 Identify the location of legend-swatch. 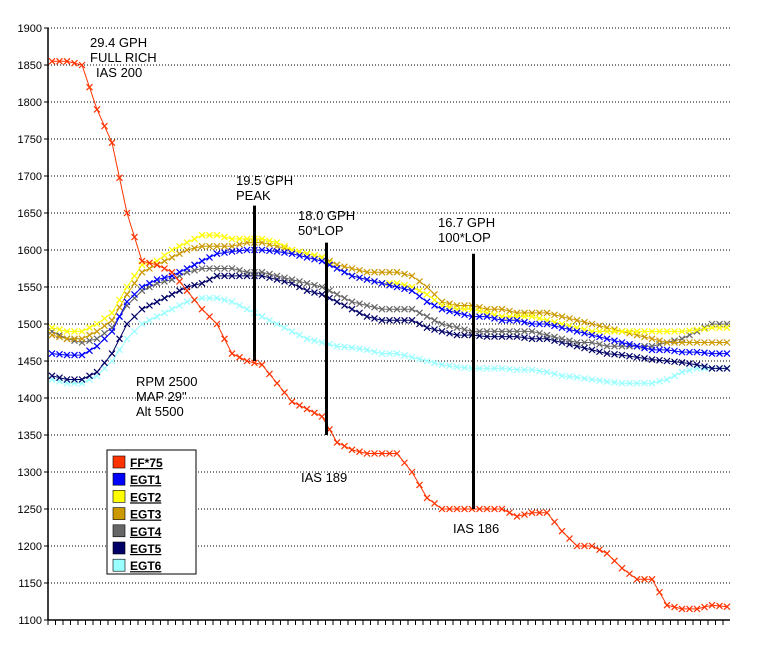
(119, 496).